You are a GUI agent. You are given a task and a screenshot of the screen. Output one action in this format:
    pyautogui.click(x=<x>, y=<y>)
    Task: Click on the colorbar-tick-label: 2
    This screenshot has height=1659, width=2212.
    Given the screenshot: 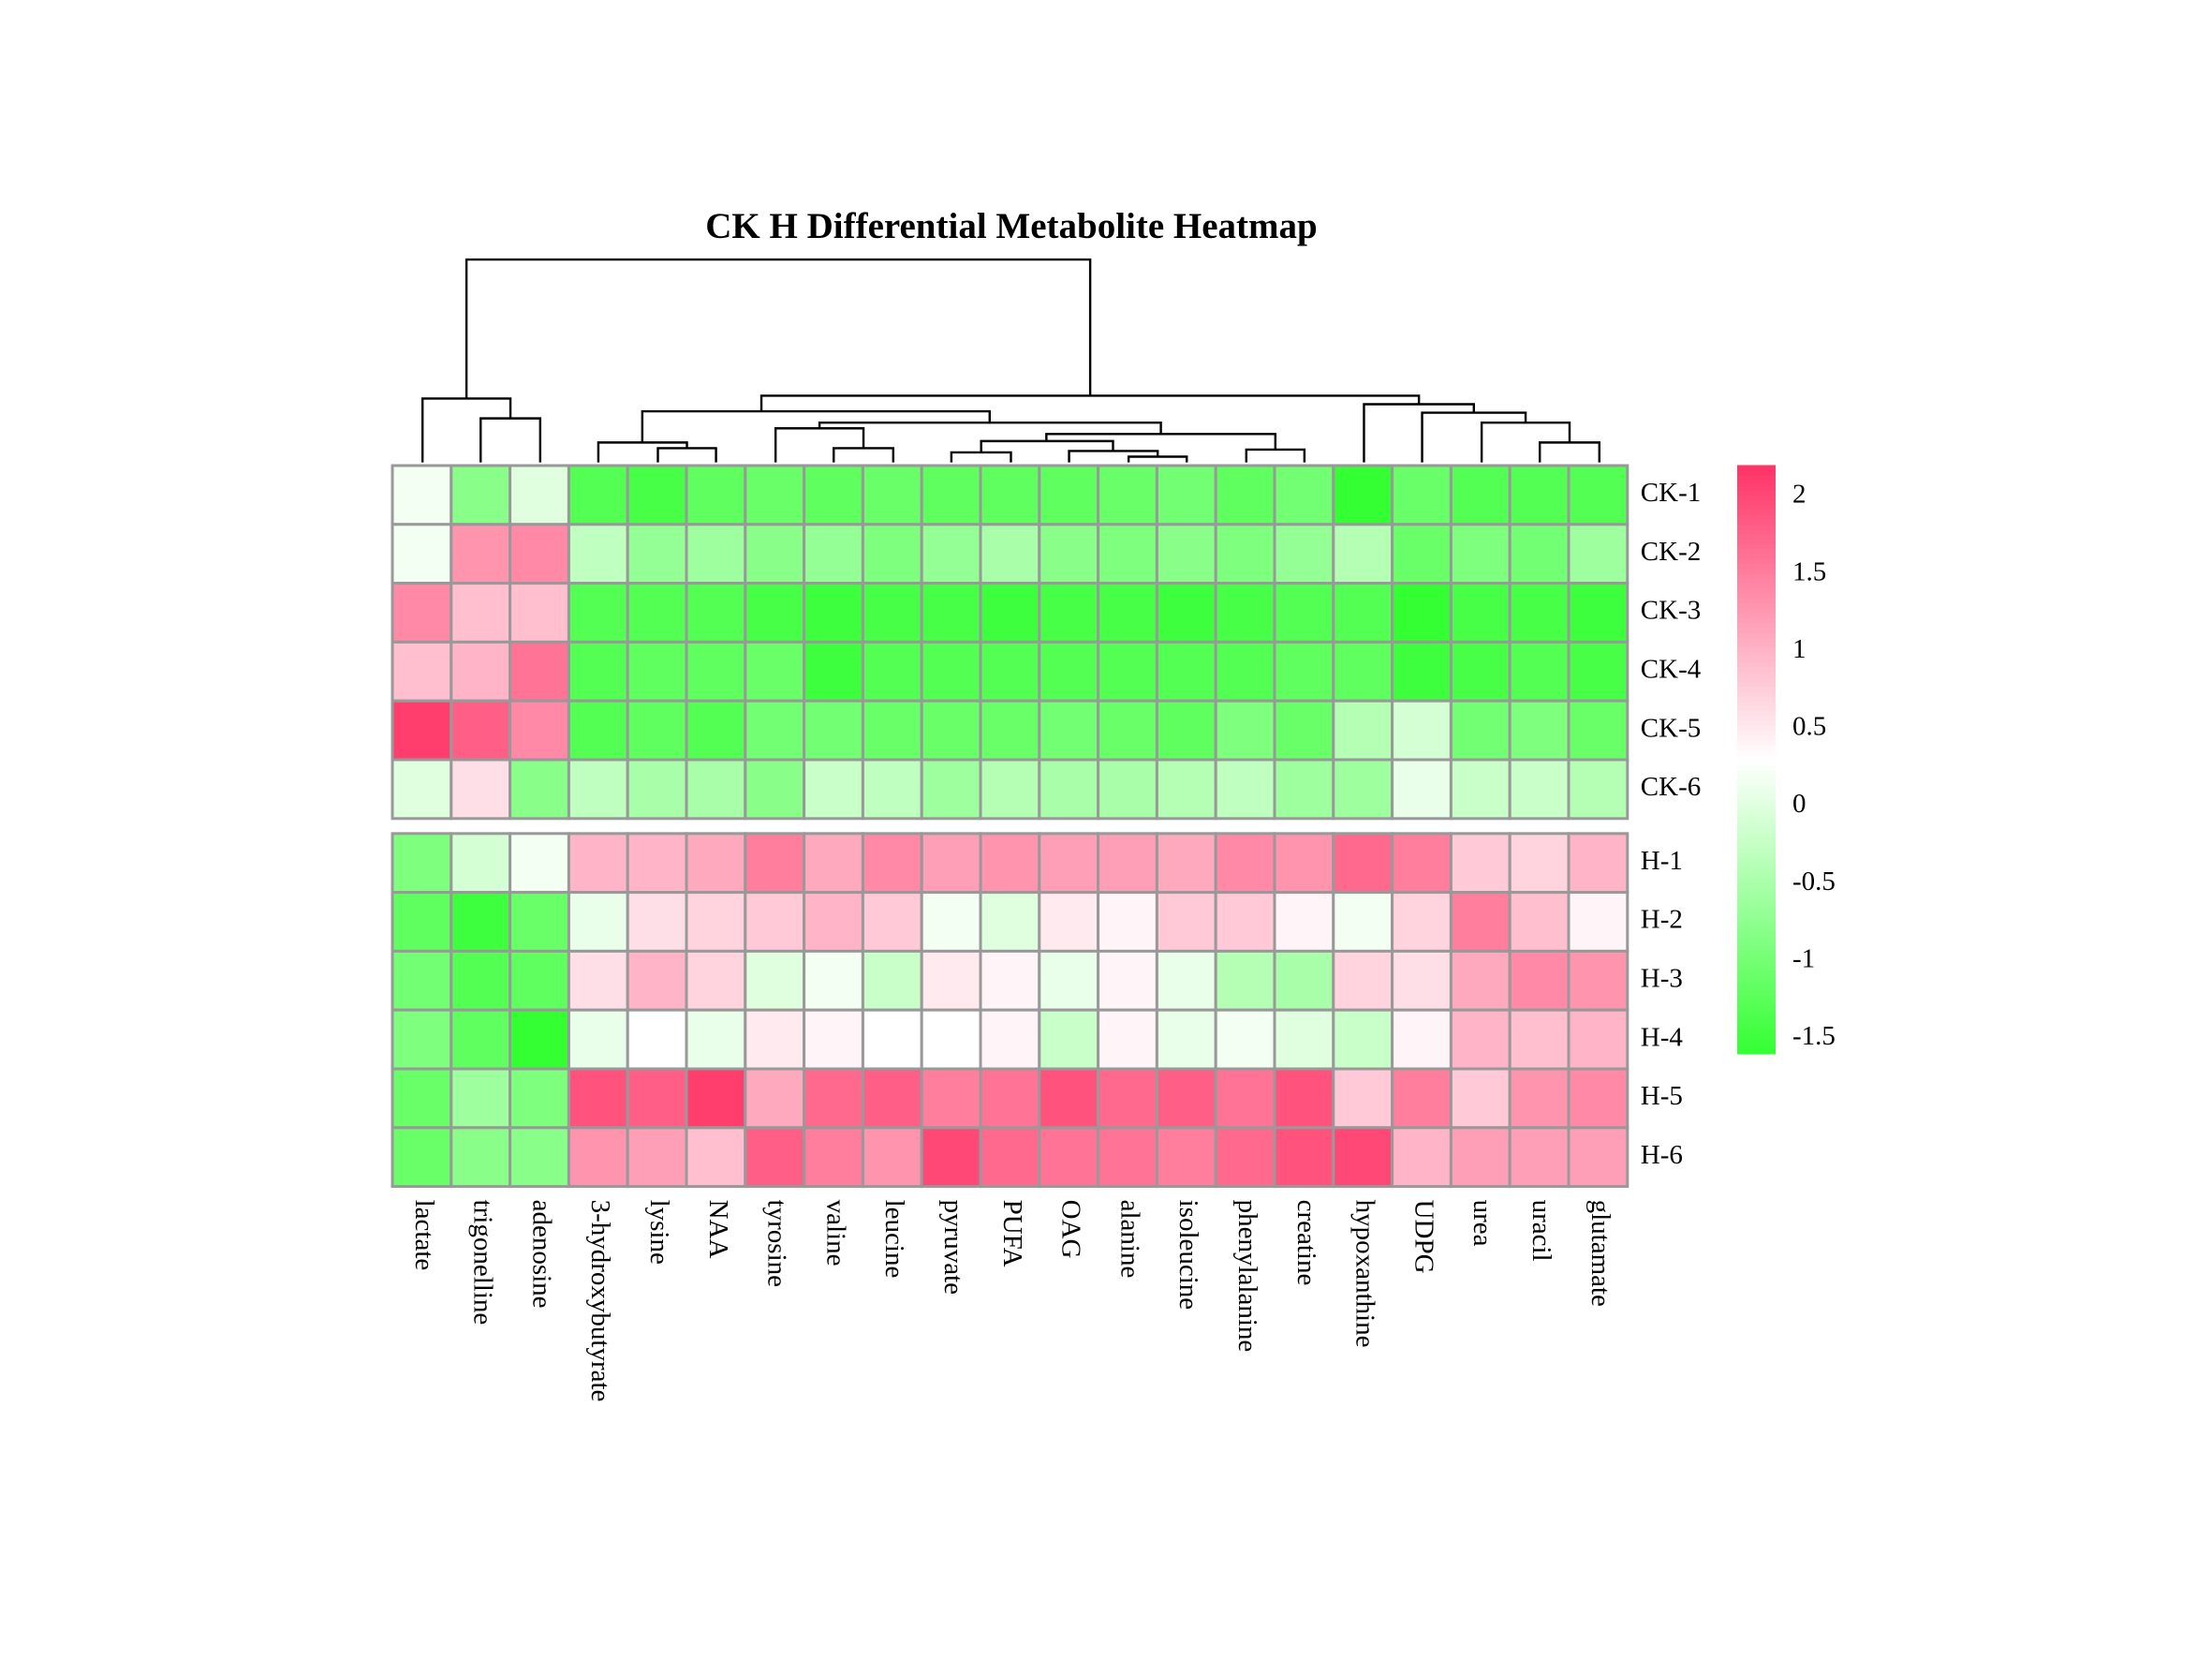 What is the action you would take?
    pyautogui.click(x=1799, y=495)
    